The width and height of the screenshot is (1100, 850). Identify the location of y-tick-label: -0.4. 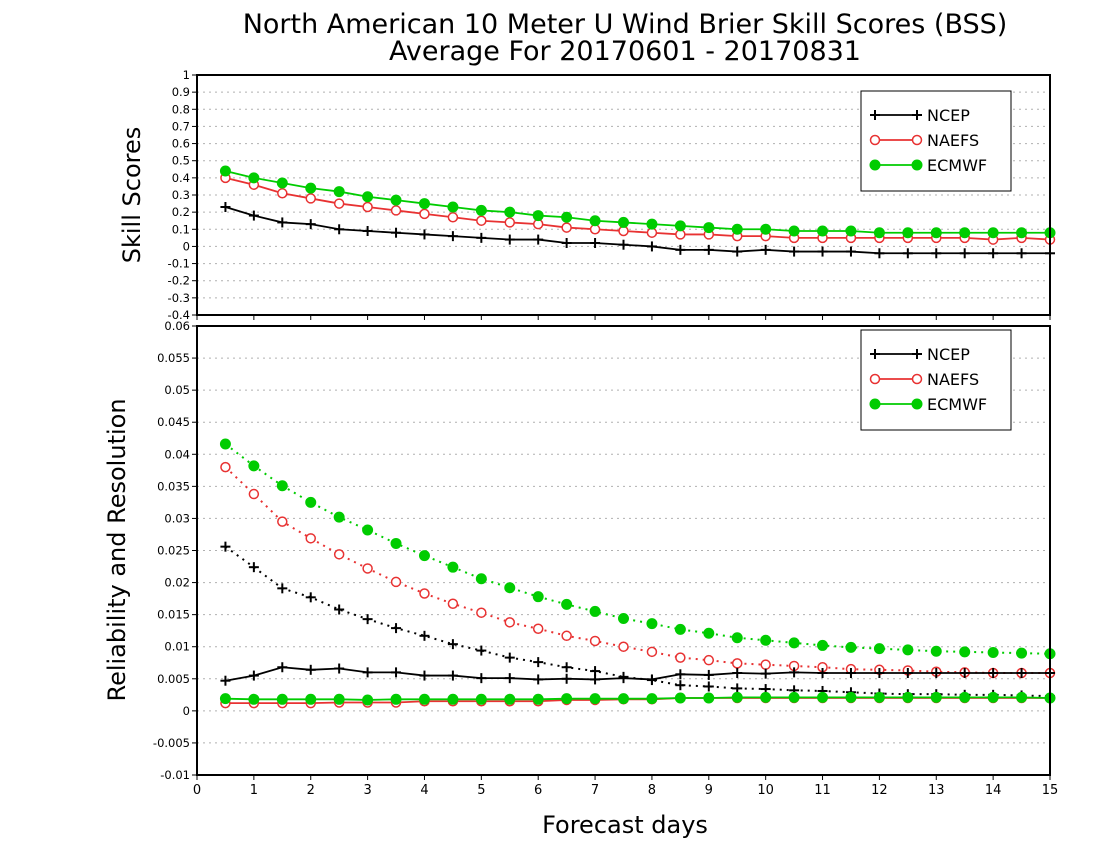
(179, 315).